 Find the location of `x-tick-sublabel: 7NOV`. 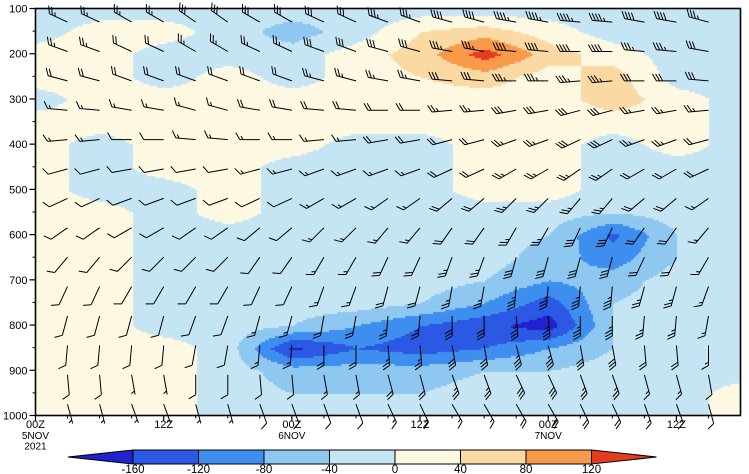

x-tick-sublabel: 7NOV is located at coordinates (549, 436).